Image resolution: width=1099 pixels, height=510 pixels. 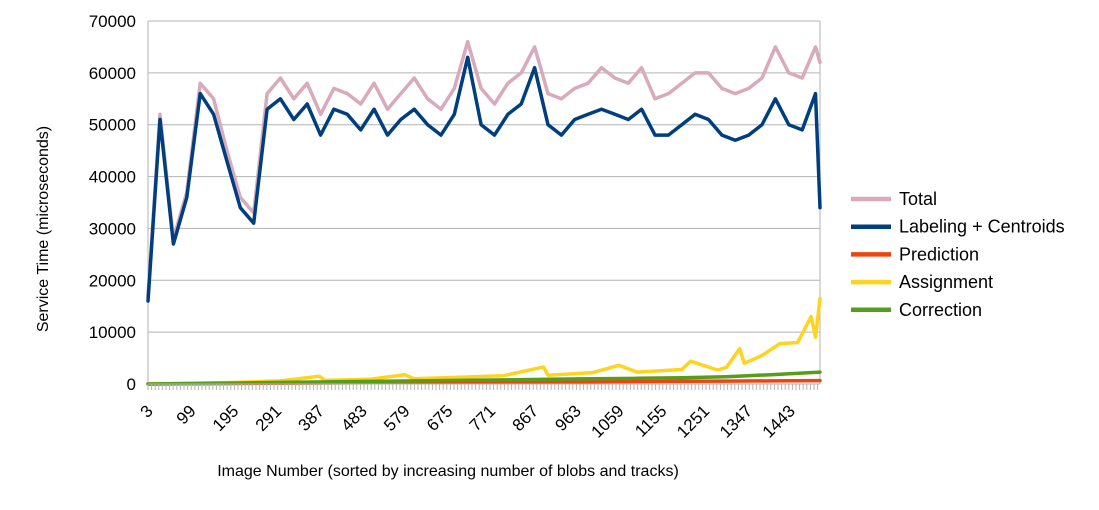 What do you see at coordinates (131, 384) in the screenshot?
I see `y-tick-label: 0` at bounding box center [131, 384].